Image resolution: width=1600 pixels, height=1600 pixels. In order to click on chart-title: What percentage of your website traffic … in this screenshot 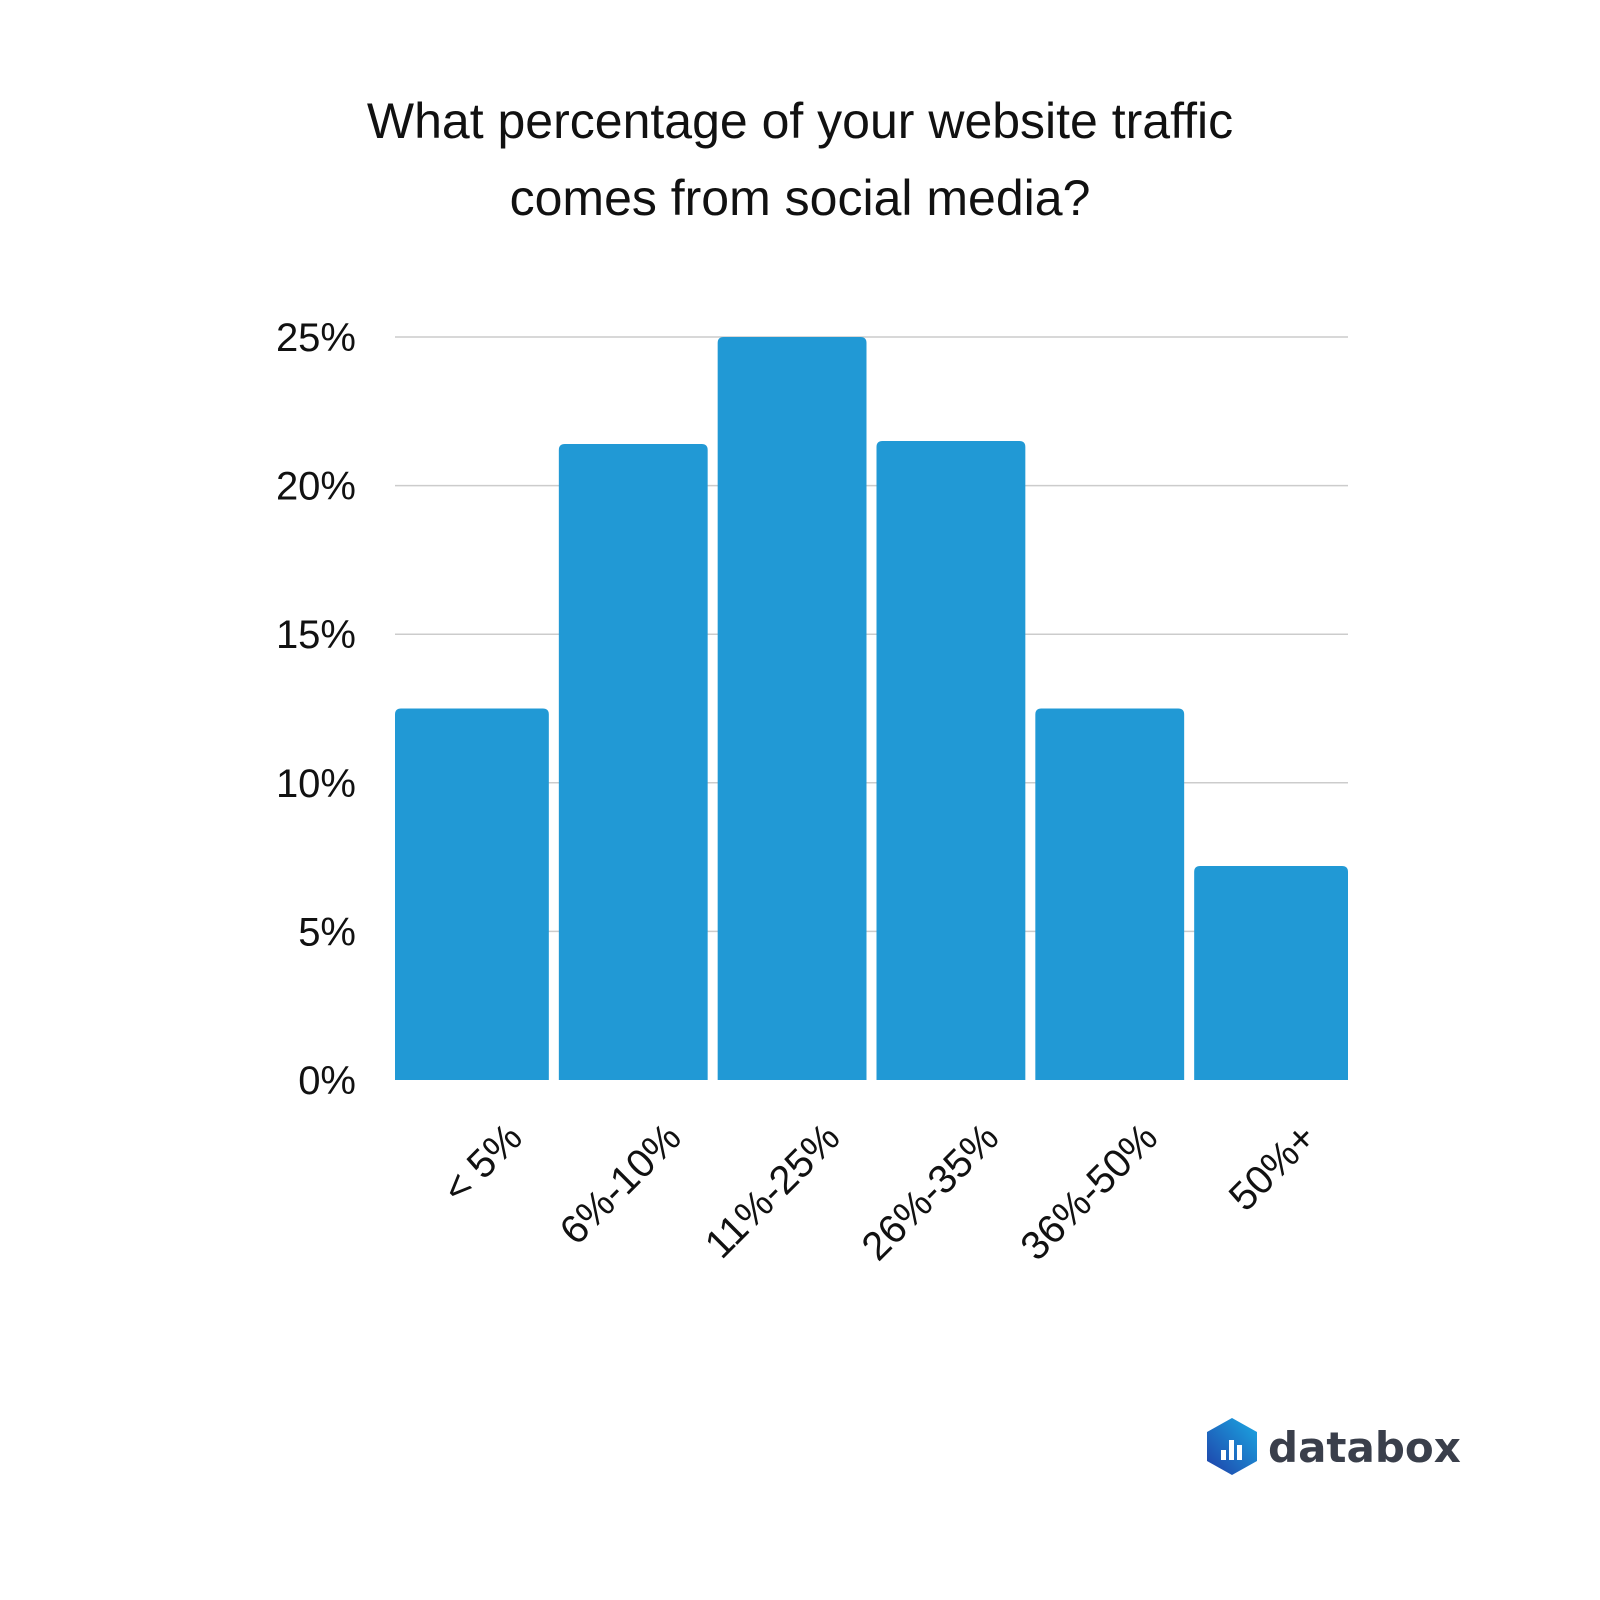, I will do `click(800, 159)`.